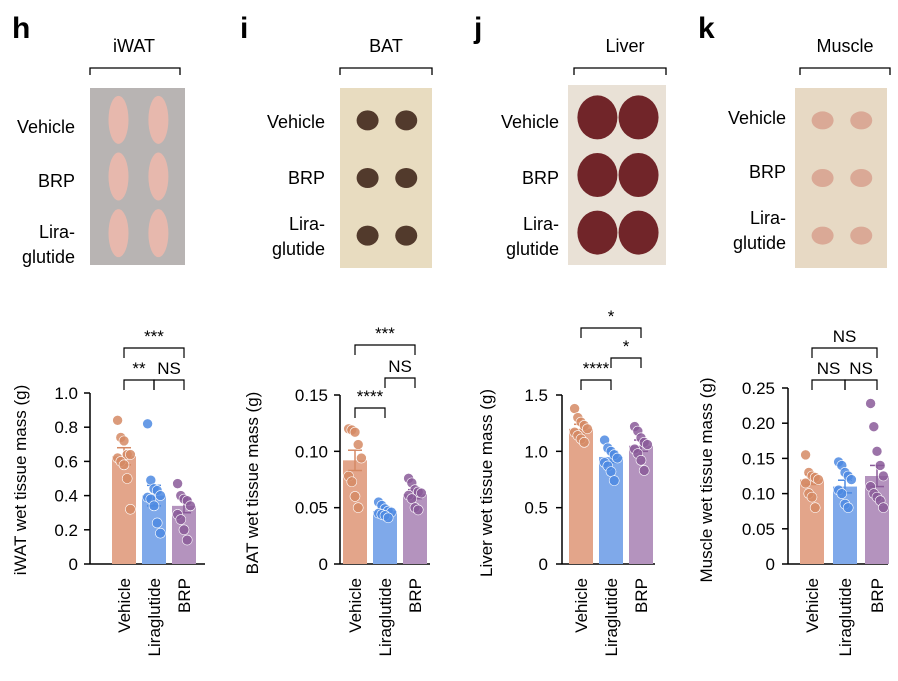 The height and width of the screenshot is (681, 898). What do you see at coordinates (845, 71) in the screenshot?
I see `title-bracket` at bounding box center [845, 71].